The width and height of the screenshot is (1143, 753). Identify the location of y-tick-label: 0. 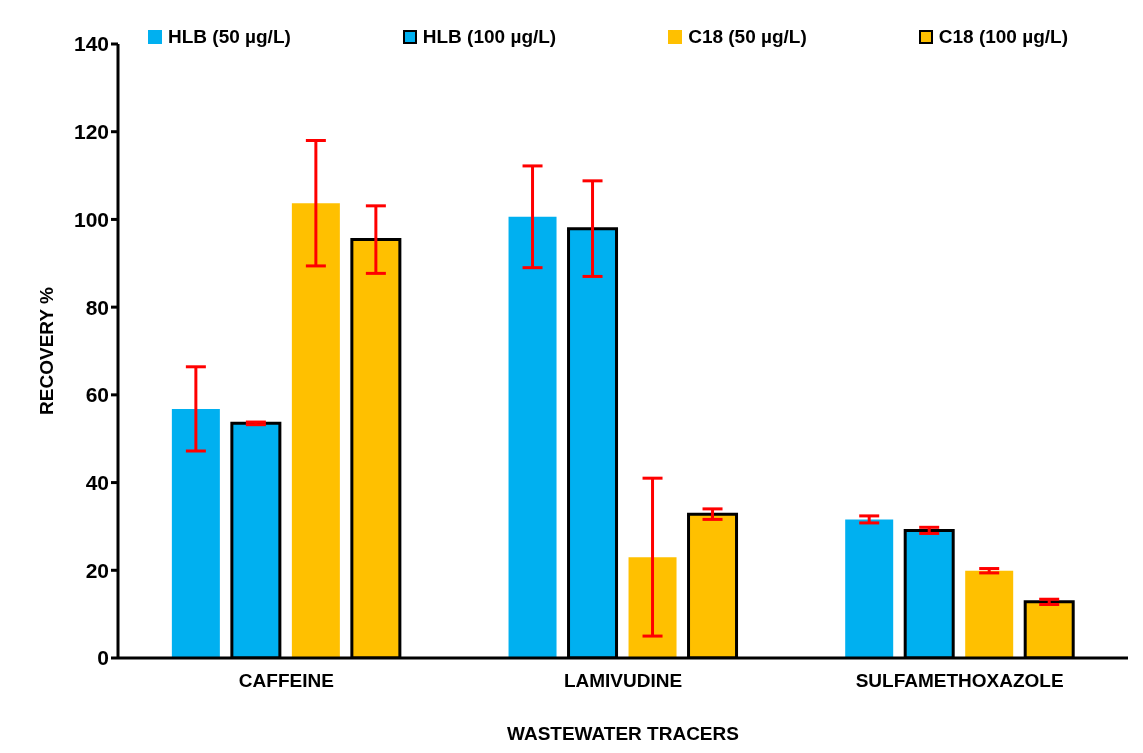
(103, 658).